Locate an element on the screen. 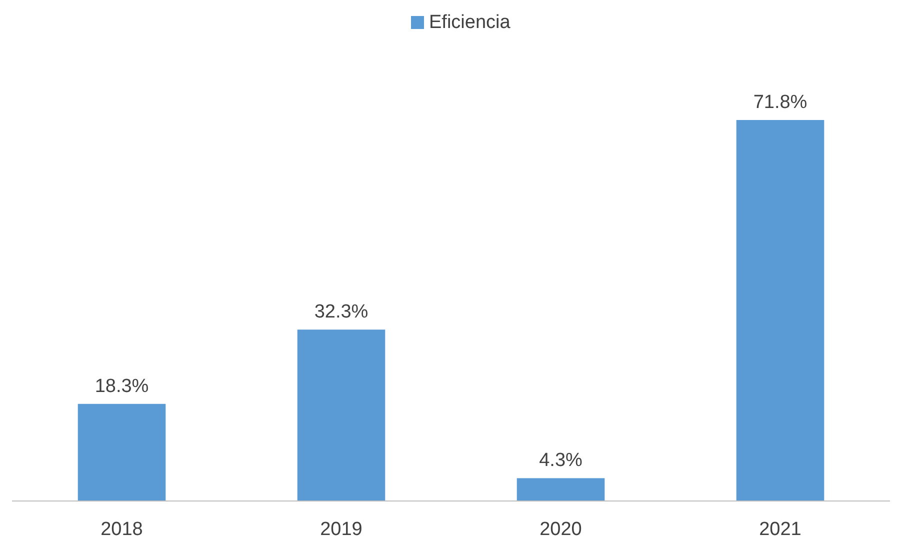 Image resolution: width=900 pixels, height=543 pixels. data-label: 4.3% is located at coordinates (561, 461).